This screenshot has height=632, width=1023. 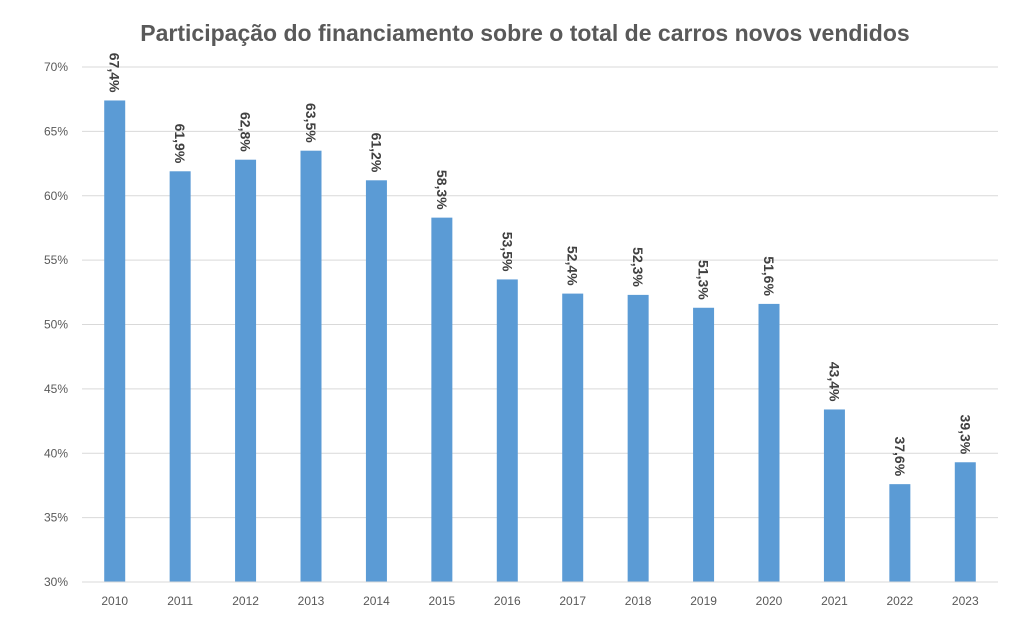 What do you see at coordinates (114, 601) in the screenshot?
I see `x-tick-label: 2010` at bounding box center [114, 601].